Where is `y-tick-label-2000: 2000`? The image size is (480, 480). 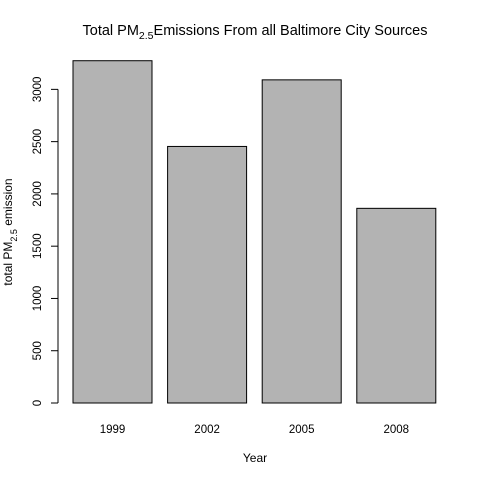 y-tick-label-2000: 2000 is located at coordinates (38, 194).